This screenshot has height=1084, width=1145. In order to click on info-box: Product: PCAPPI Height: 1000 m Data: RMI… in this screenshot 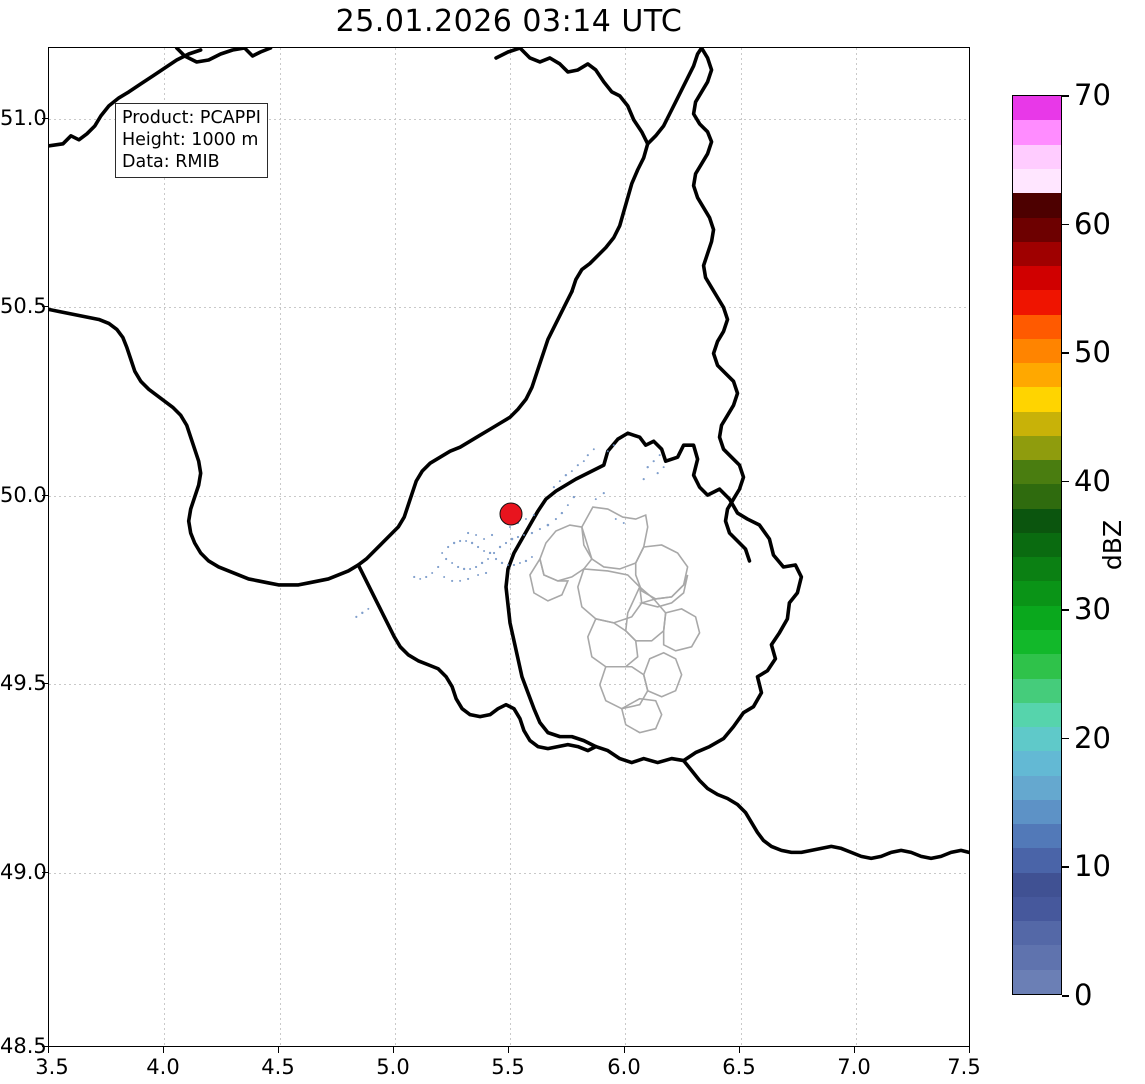, I will do `click(191, 140)`.